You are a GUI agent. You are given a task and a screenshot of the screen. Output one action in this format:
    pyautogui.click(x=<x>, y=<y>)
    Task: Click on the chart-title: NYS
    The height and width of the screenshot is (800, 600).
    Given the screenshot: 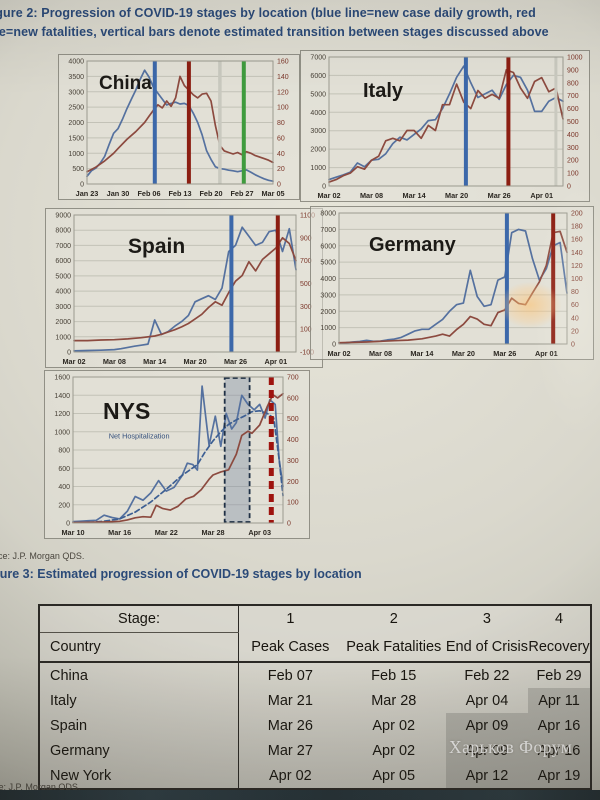 What is the action you would take?
    pyautogui.click(x=126, y=411)
    